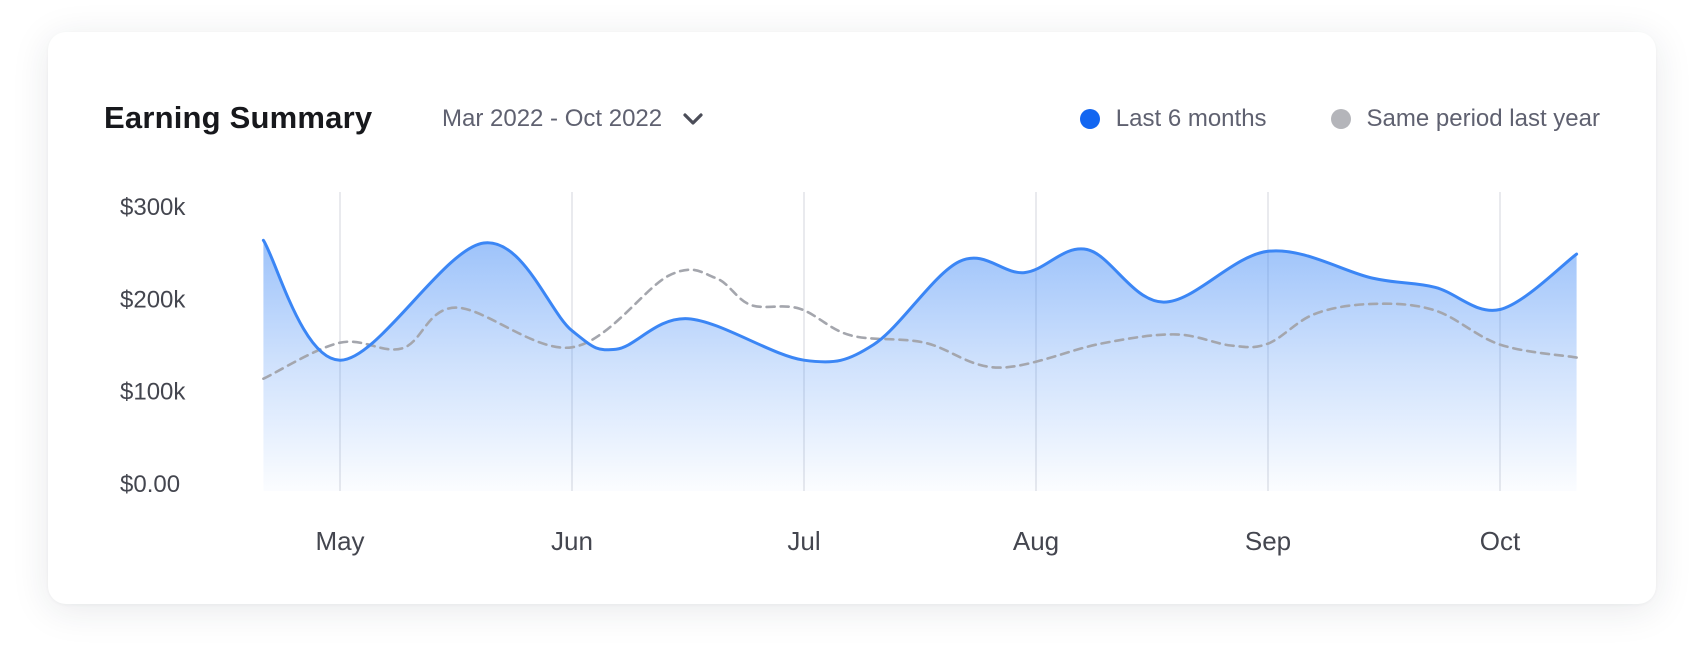 This screenshot has width=1704, height=668. What do you see at coordinates (1089, 119) in the screenshot?
I see `legend-dot-blue-icon` at bounding box center [1089, 119].